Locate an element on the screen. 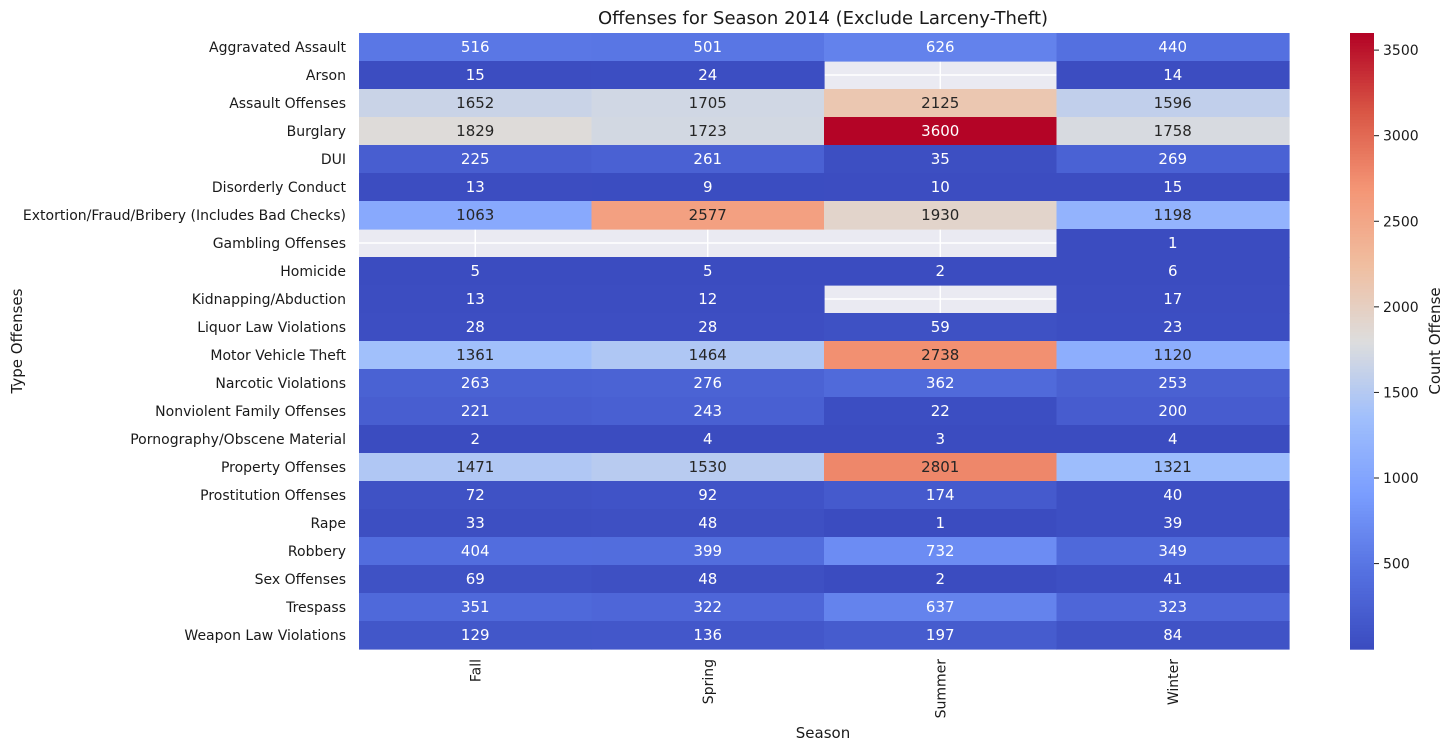  cell-value-label: 263 is located at coordinates (475, 383).